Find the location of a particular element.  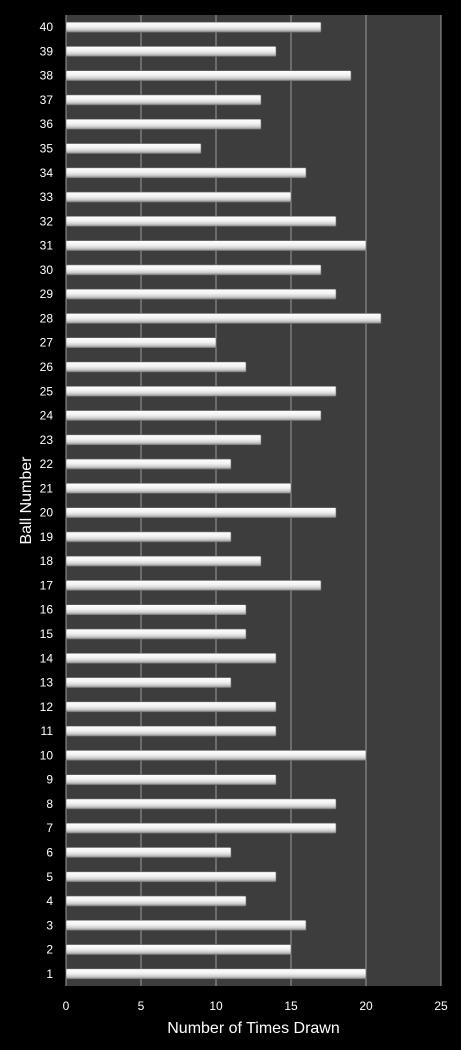

y-tick-label: 15 is located at coordinates (47, 634).